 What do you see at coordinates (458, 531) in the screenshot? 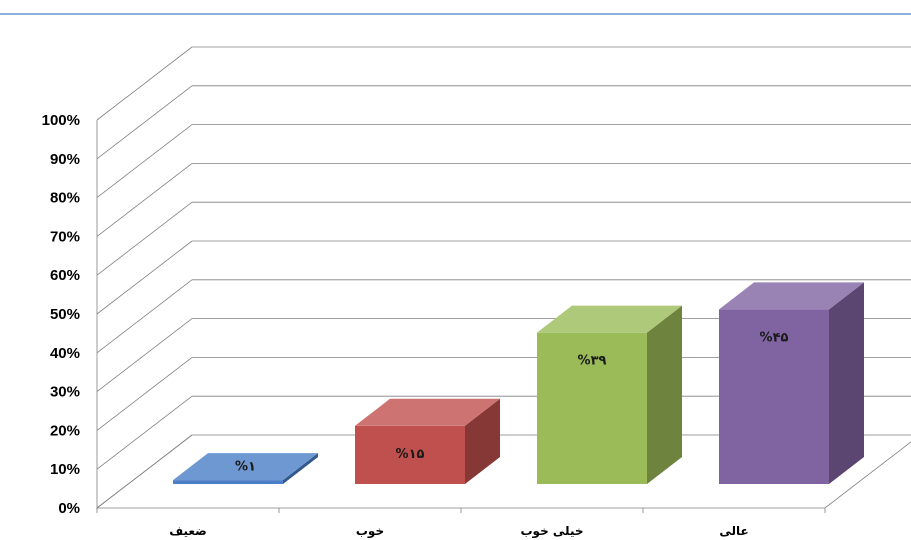
I see `x-axis-ticks: ضعیف خوب خیلی خوب عالی` at bounding box center [458, 531].